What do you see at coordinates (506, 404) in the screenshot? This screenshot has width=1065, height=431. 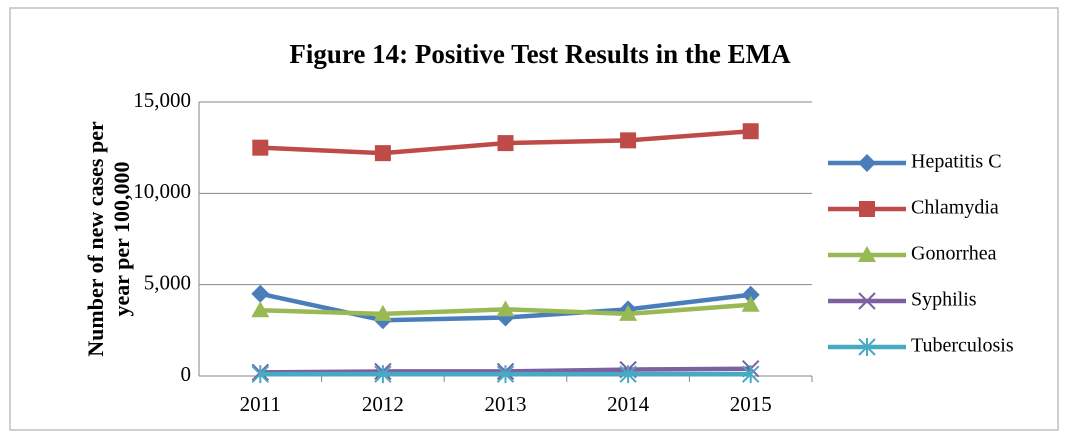 I see `x-tick-label: 2013` at bounding box center [506, 404].